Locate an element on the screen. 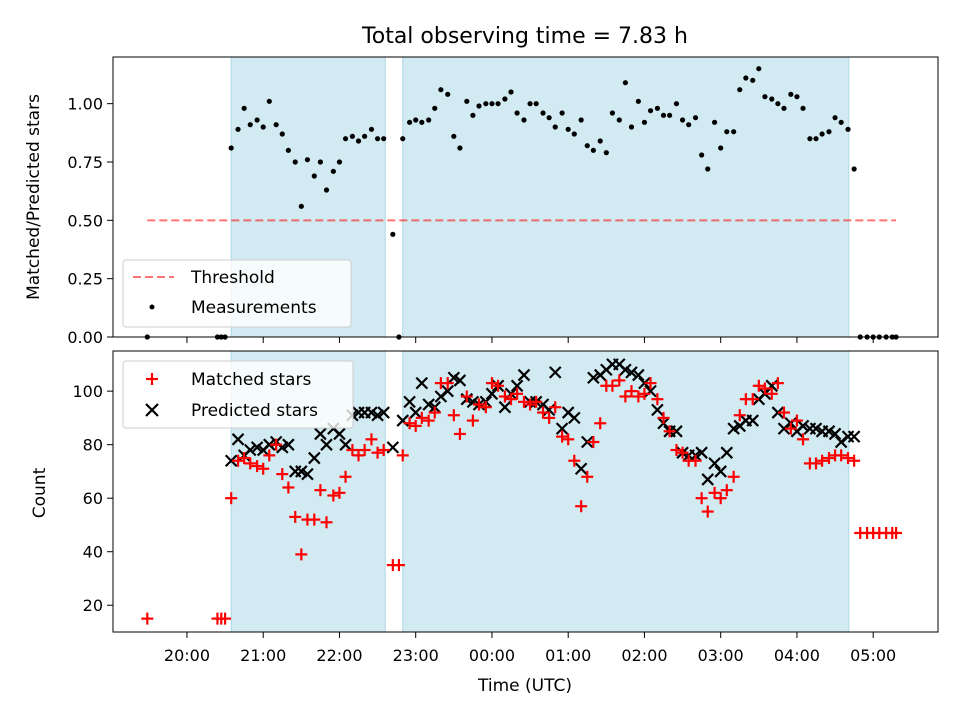 The image size is (960, 720). count-y-tick-label: 60 is located at coordinates (93, 498).